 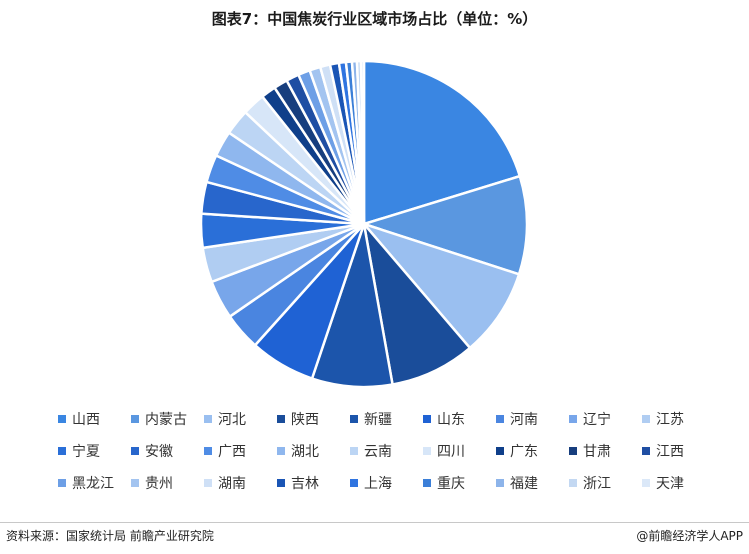 I want to click on legend-label: 广东, so click(x=524, y=451).